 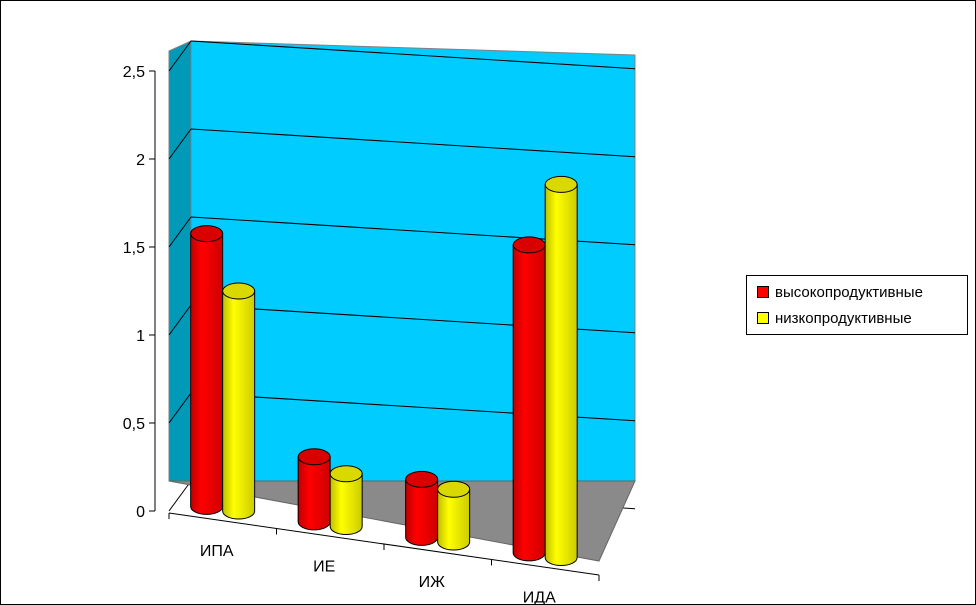 I want to click on legend-label-series-1: высокопродуктивные, so click(x=849, y=292).